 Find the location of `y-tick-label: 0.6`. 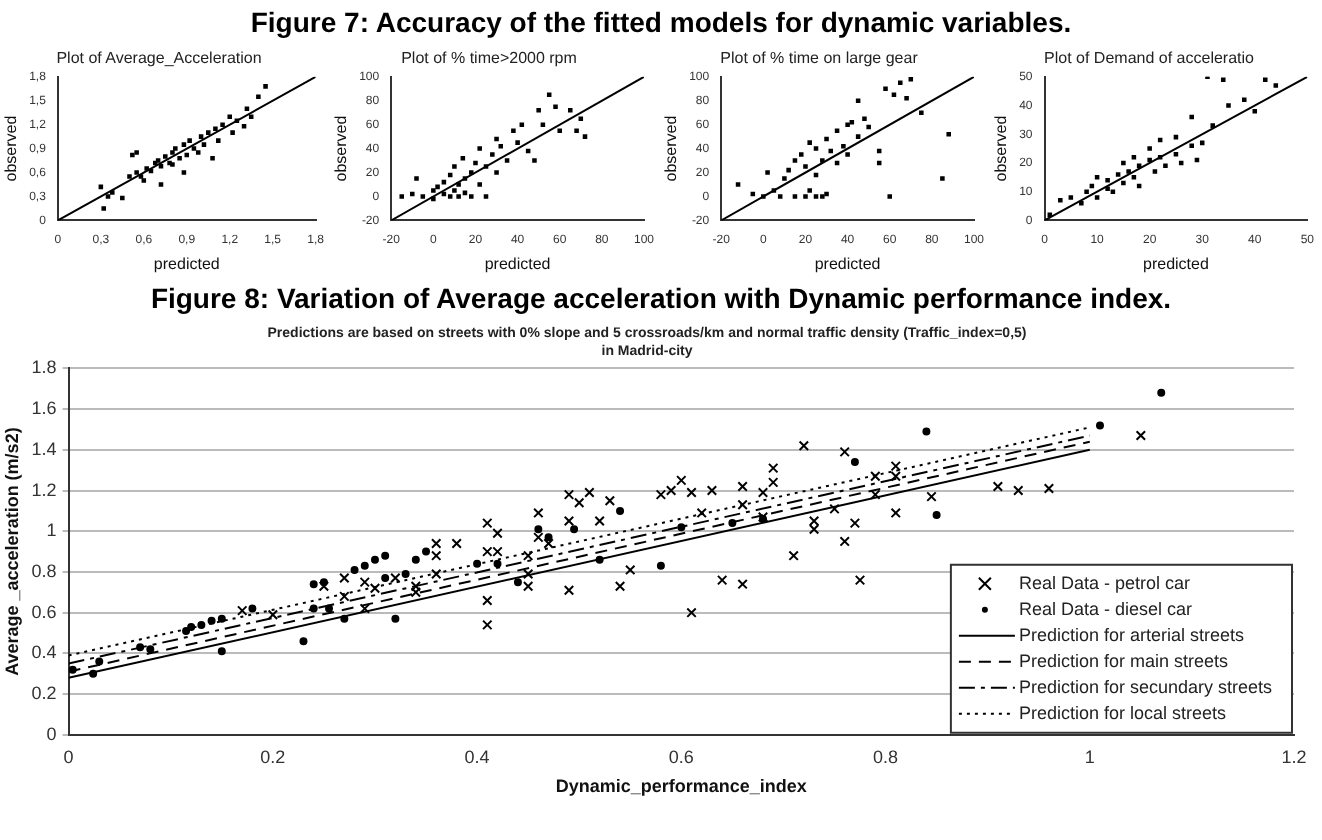

y-tick-label: 0.6 is located at coordinates (44, 611).